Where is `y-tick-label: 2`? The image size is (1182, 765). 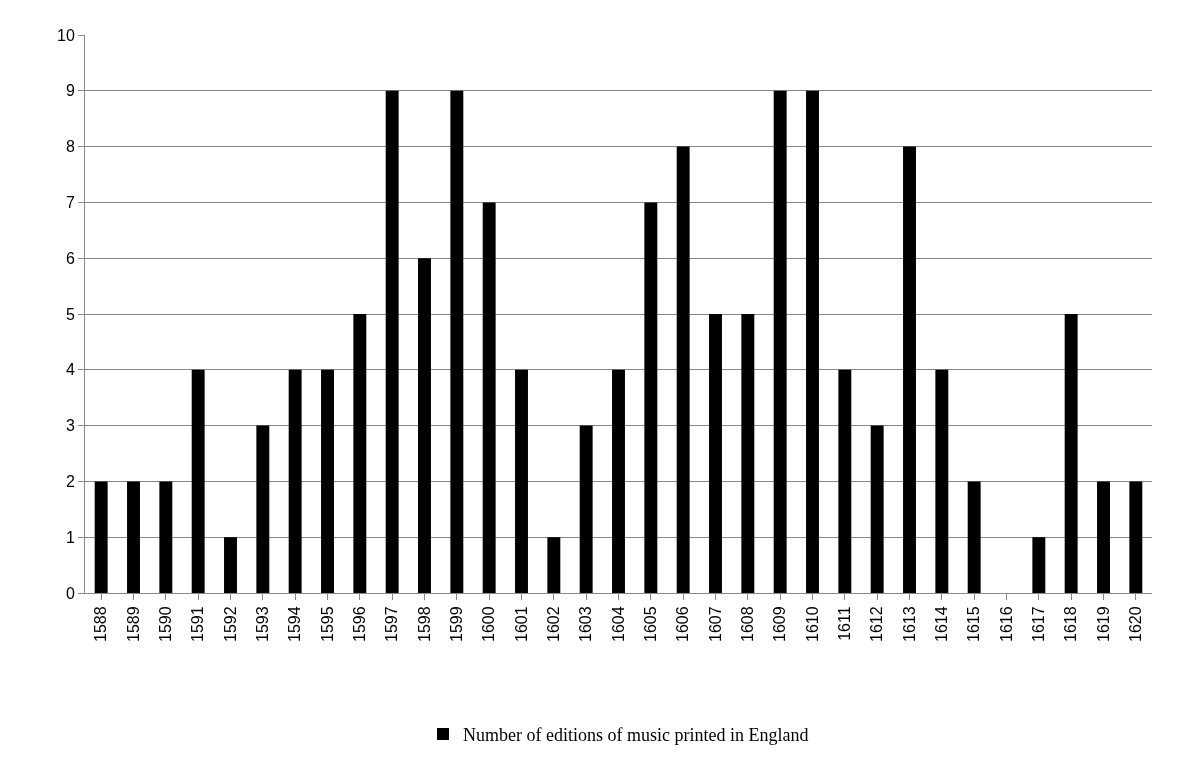 y-tick-label: 2 is located at coordinates (70, 481).